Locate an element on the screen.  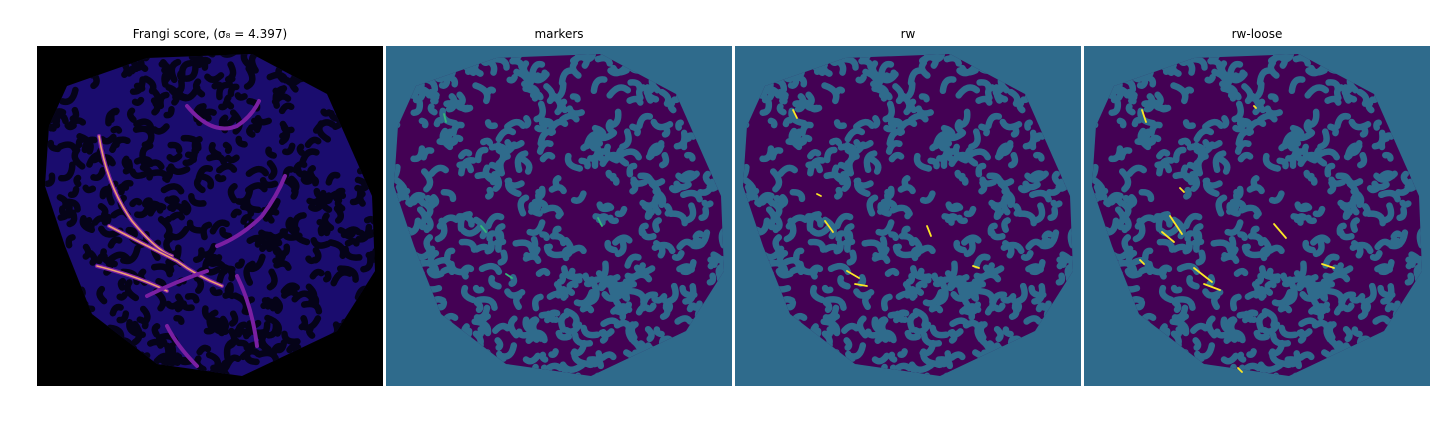
panel-title: rw is located at coordinates (908, 34).